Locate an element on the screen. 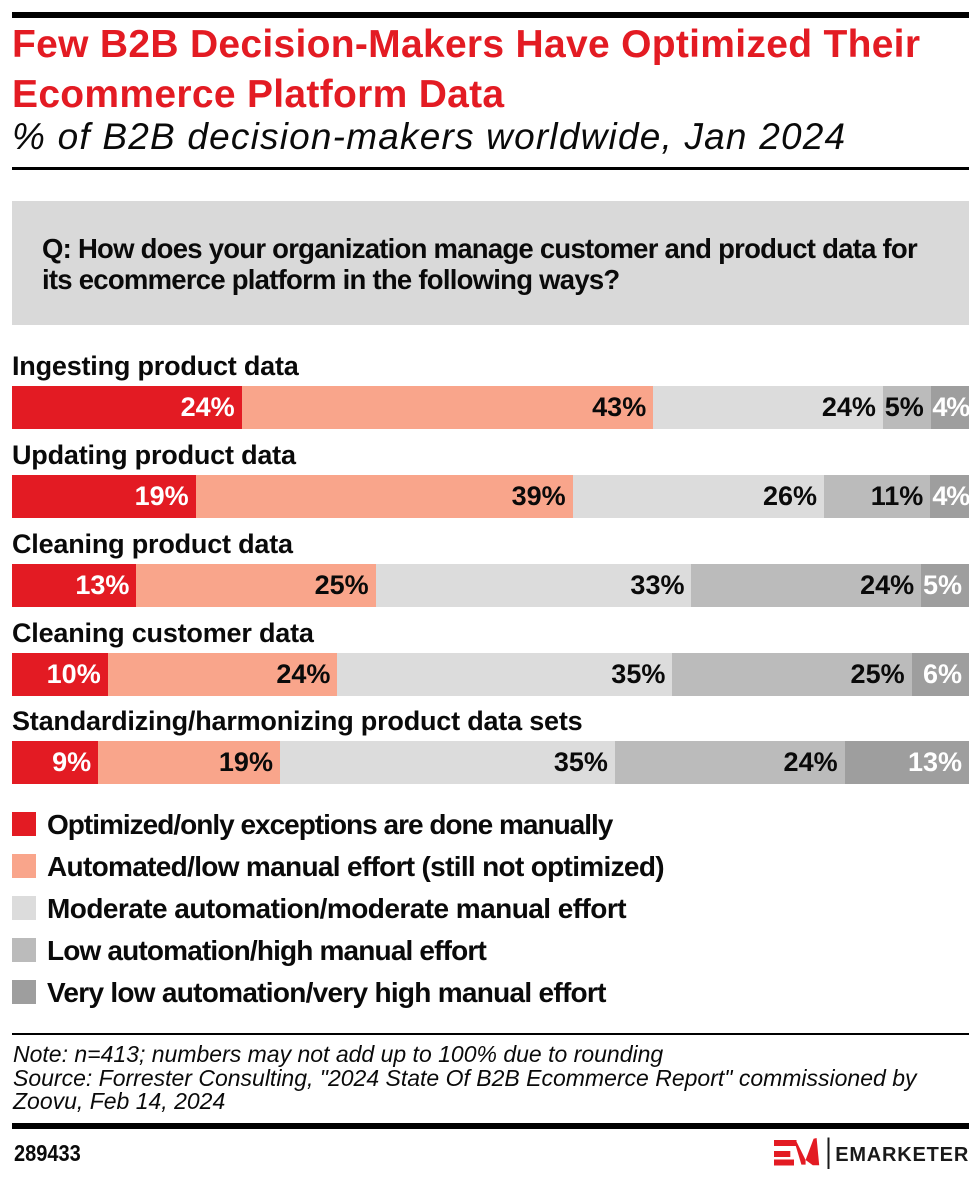  svg-text: EMARKETER is located at coordinates (902, 1155).